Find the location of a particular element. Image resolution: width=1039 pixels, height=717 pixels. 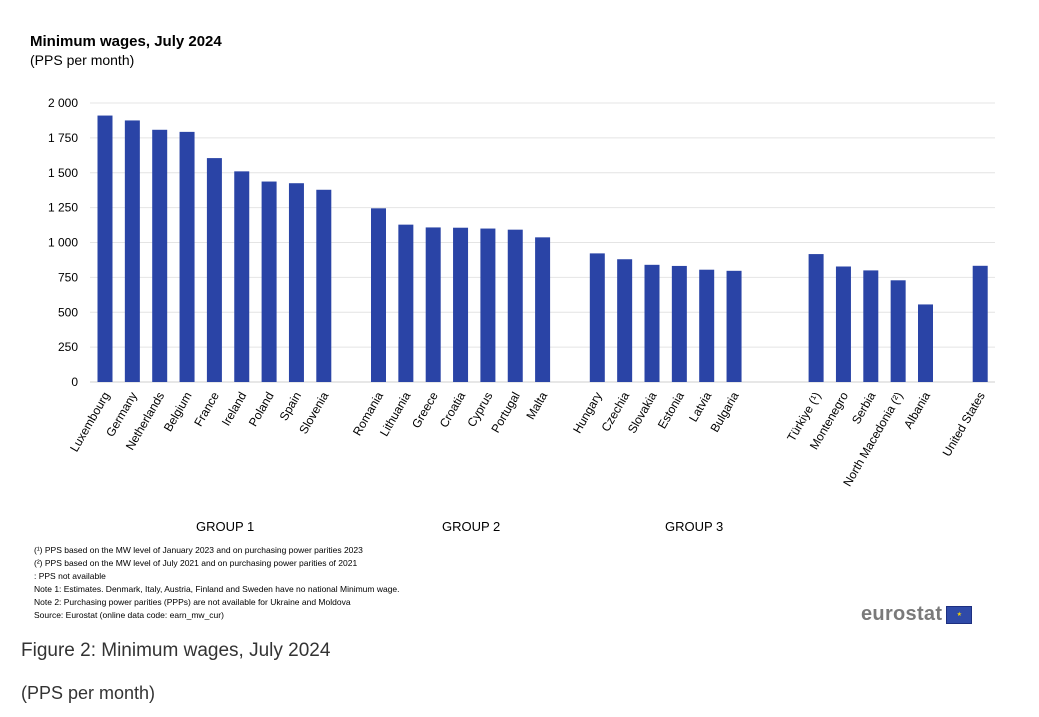

bar-greece is located at coordinates (433, 304).